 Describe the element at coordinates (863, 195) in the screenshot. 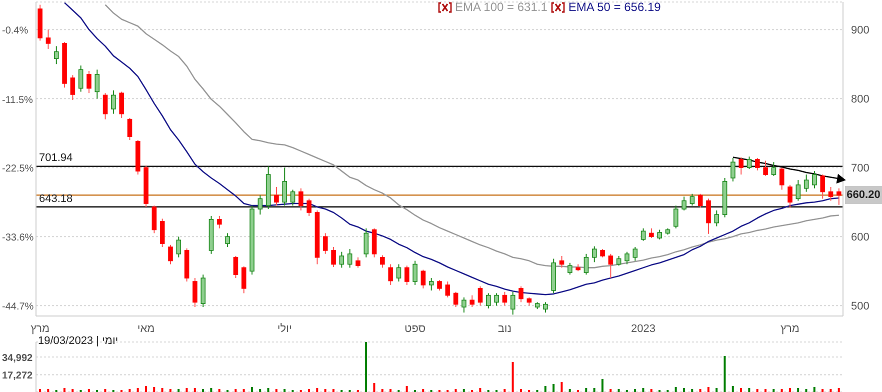

I see `ref-line-label: 660.20` at that location.